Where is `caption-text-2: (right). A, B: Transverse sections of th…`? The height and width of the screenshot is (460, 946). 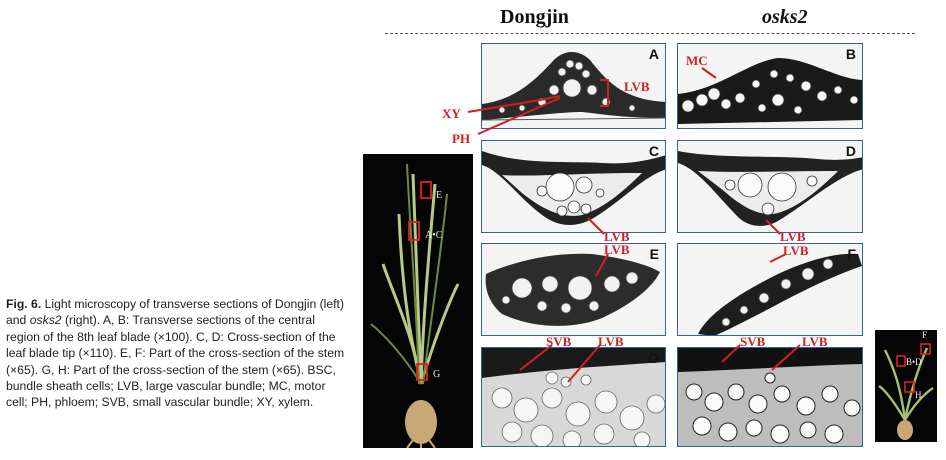
caption-text-2: (right). A, B: Transverse sections of th… is located at coordinates (175, 361).